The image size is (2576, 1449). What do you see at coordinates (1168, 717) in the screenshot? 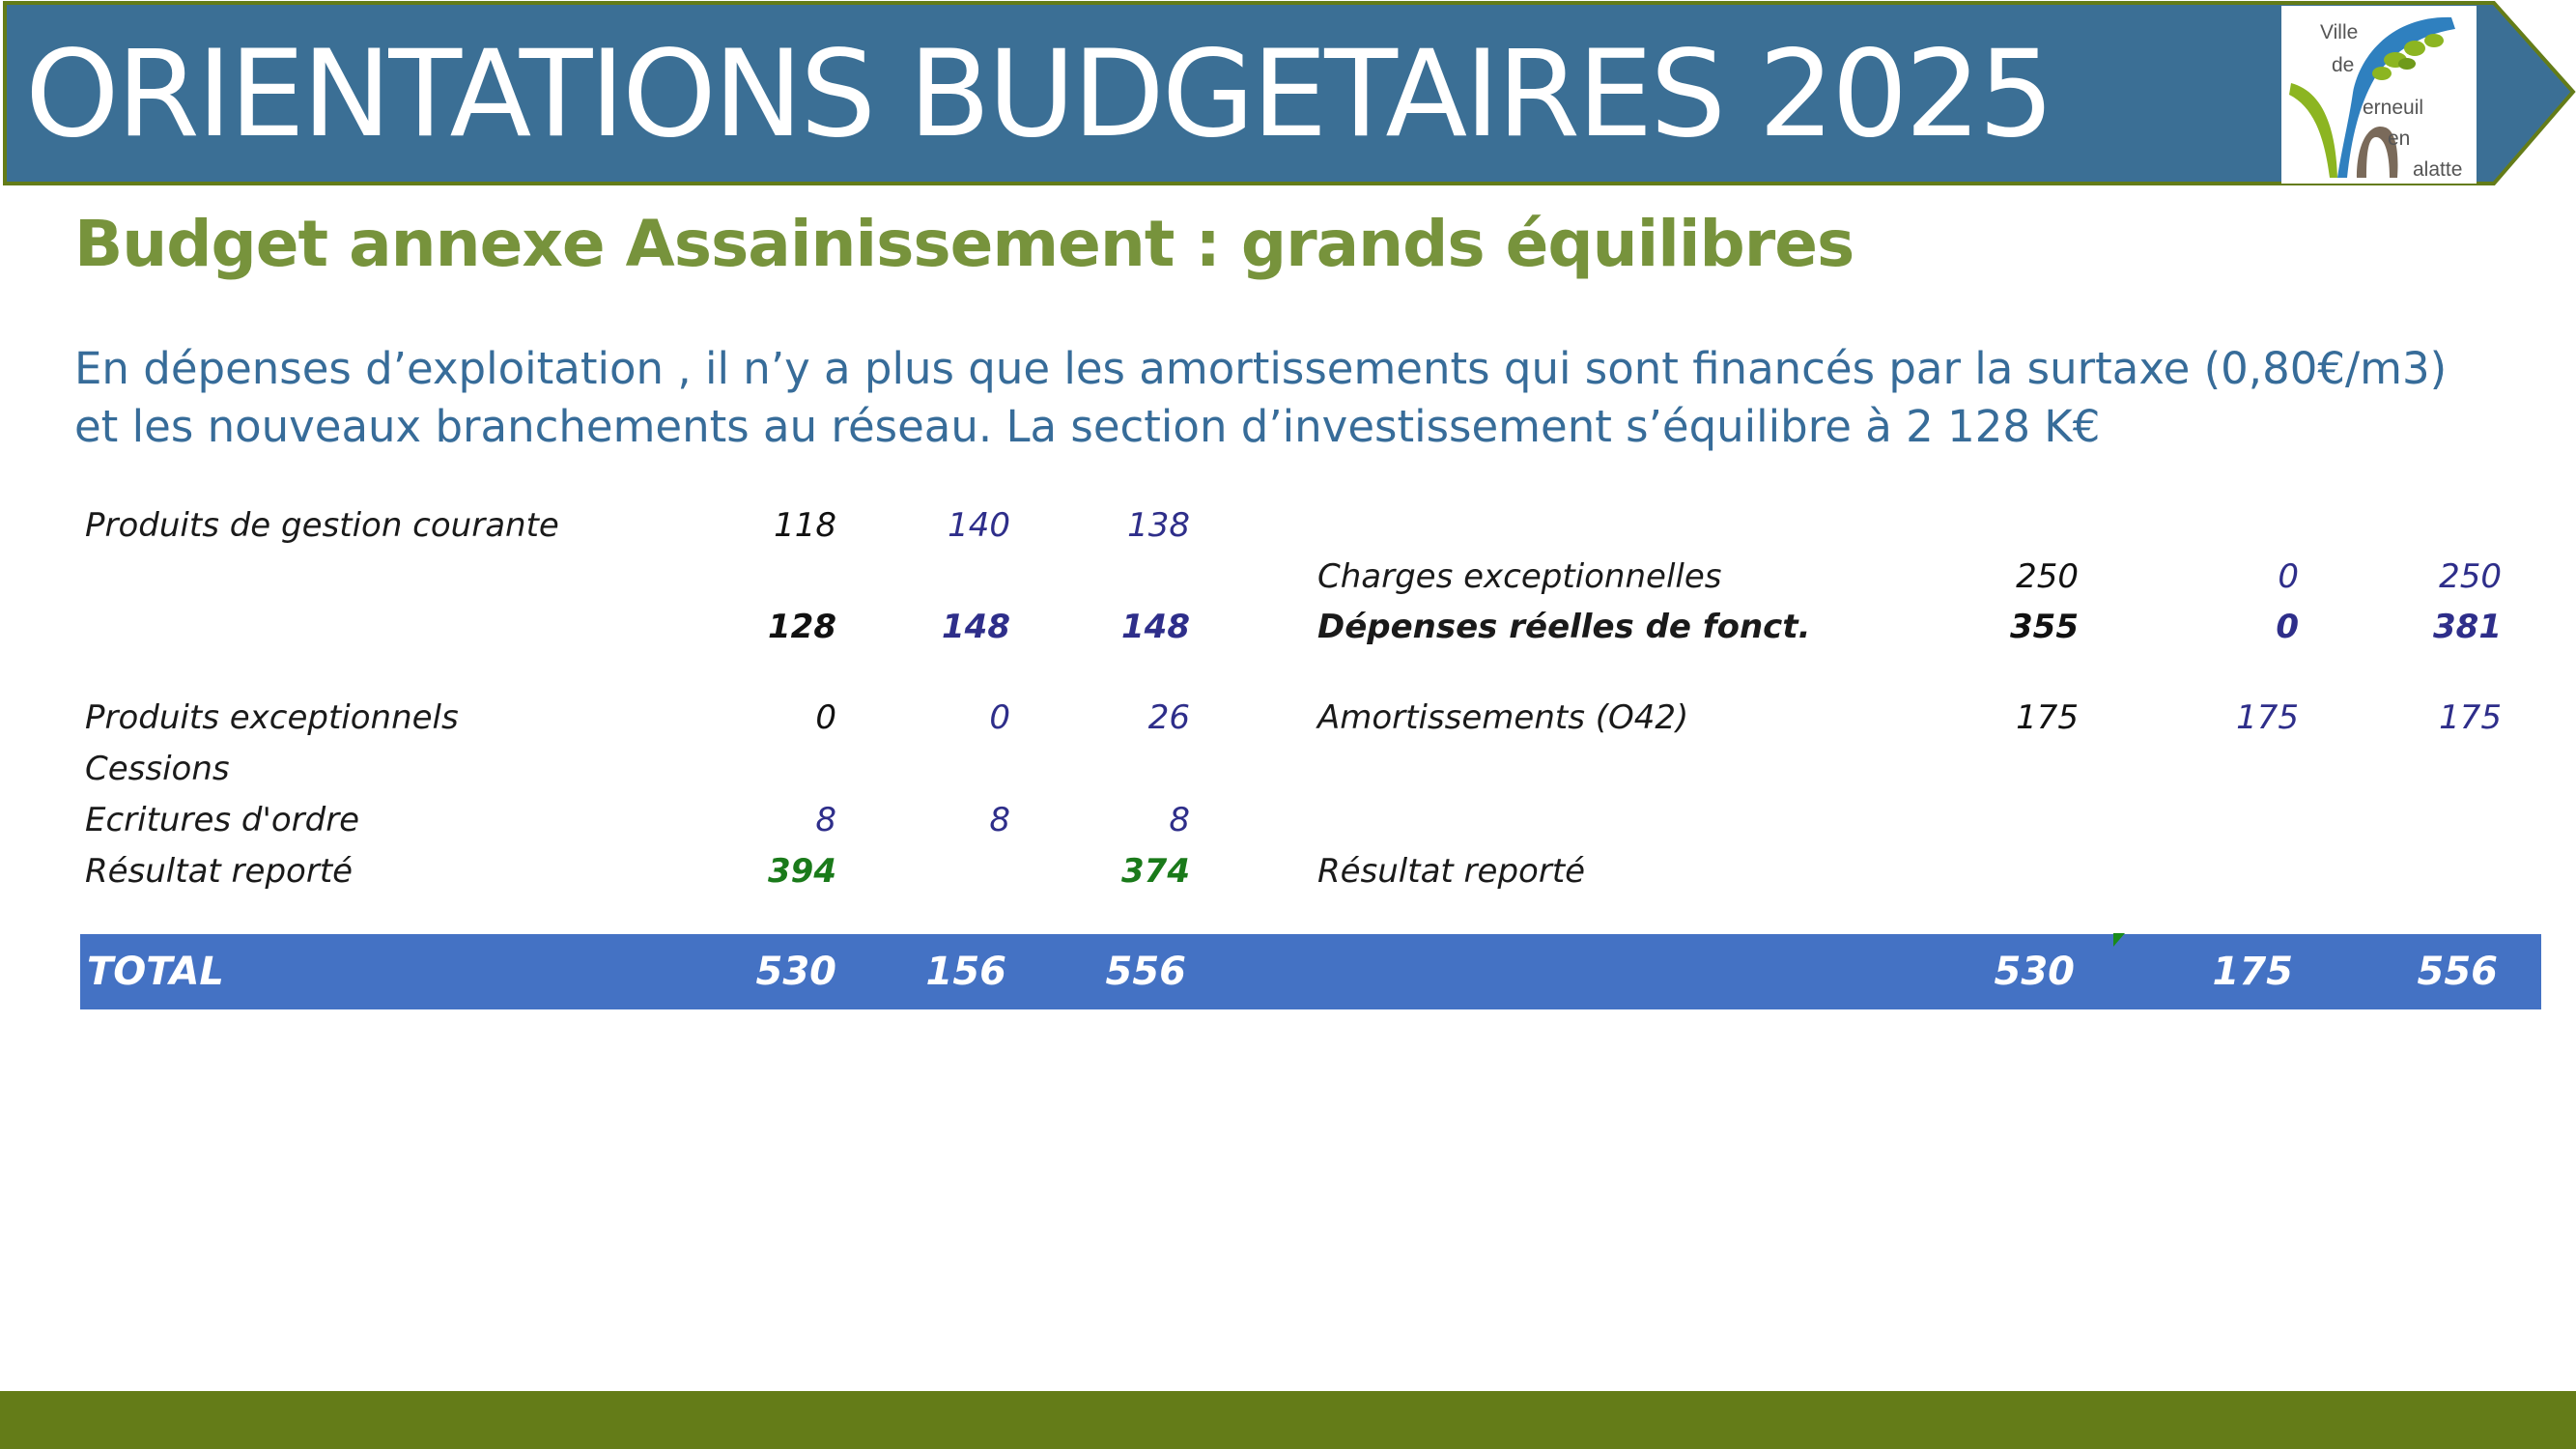
I see `left-row-value-3: 26` at bounding box center [1168, 717].